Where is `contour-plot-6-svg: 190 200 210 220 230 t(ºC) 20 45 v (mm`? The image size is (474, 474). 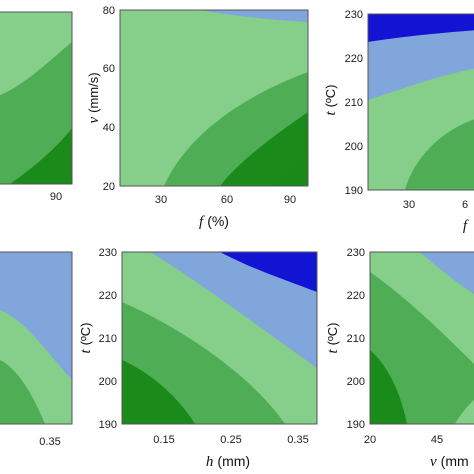
contour-plot-6-svg: 190 200 210 220 230 t(ºC) 20 45 v (mm is located at coordinates (399, 358).